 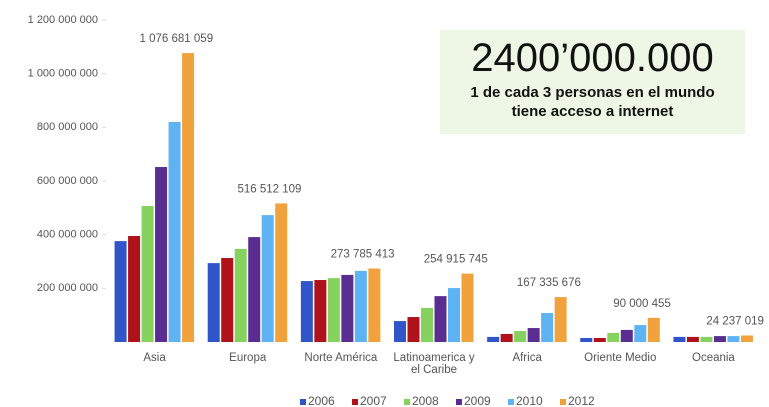 What do you see at coordinates (321, 400) in the screenshot?
I see `legend-label: 2006` at bounding box center [321, 400].